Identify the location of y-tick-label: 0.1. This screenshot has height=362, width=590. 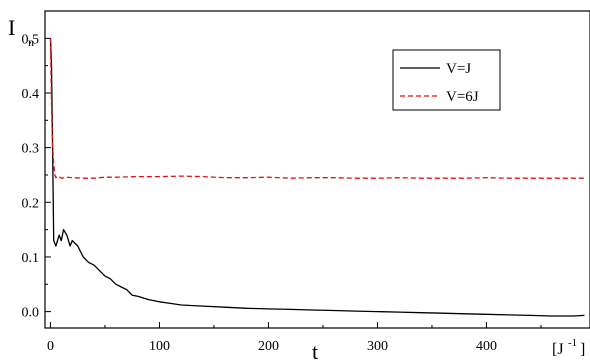
(31, 258).